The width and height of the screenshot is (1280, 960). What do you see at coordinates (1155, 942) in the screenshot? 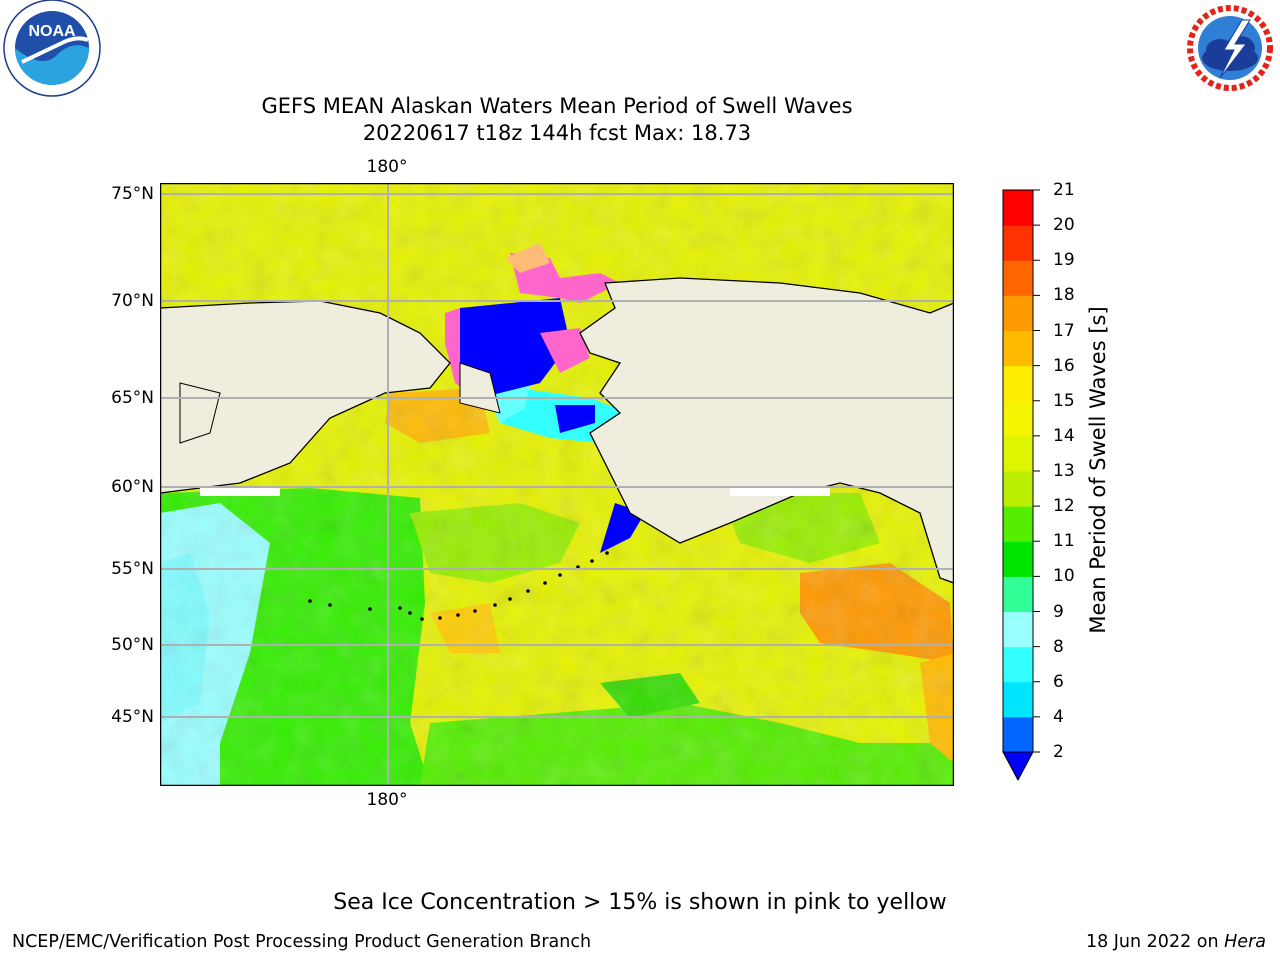
I see `footer-date-text: 18 Jun 2022 on` at bounding box center [1155, 942].